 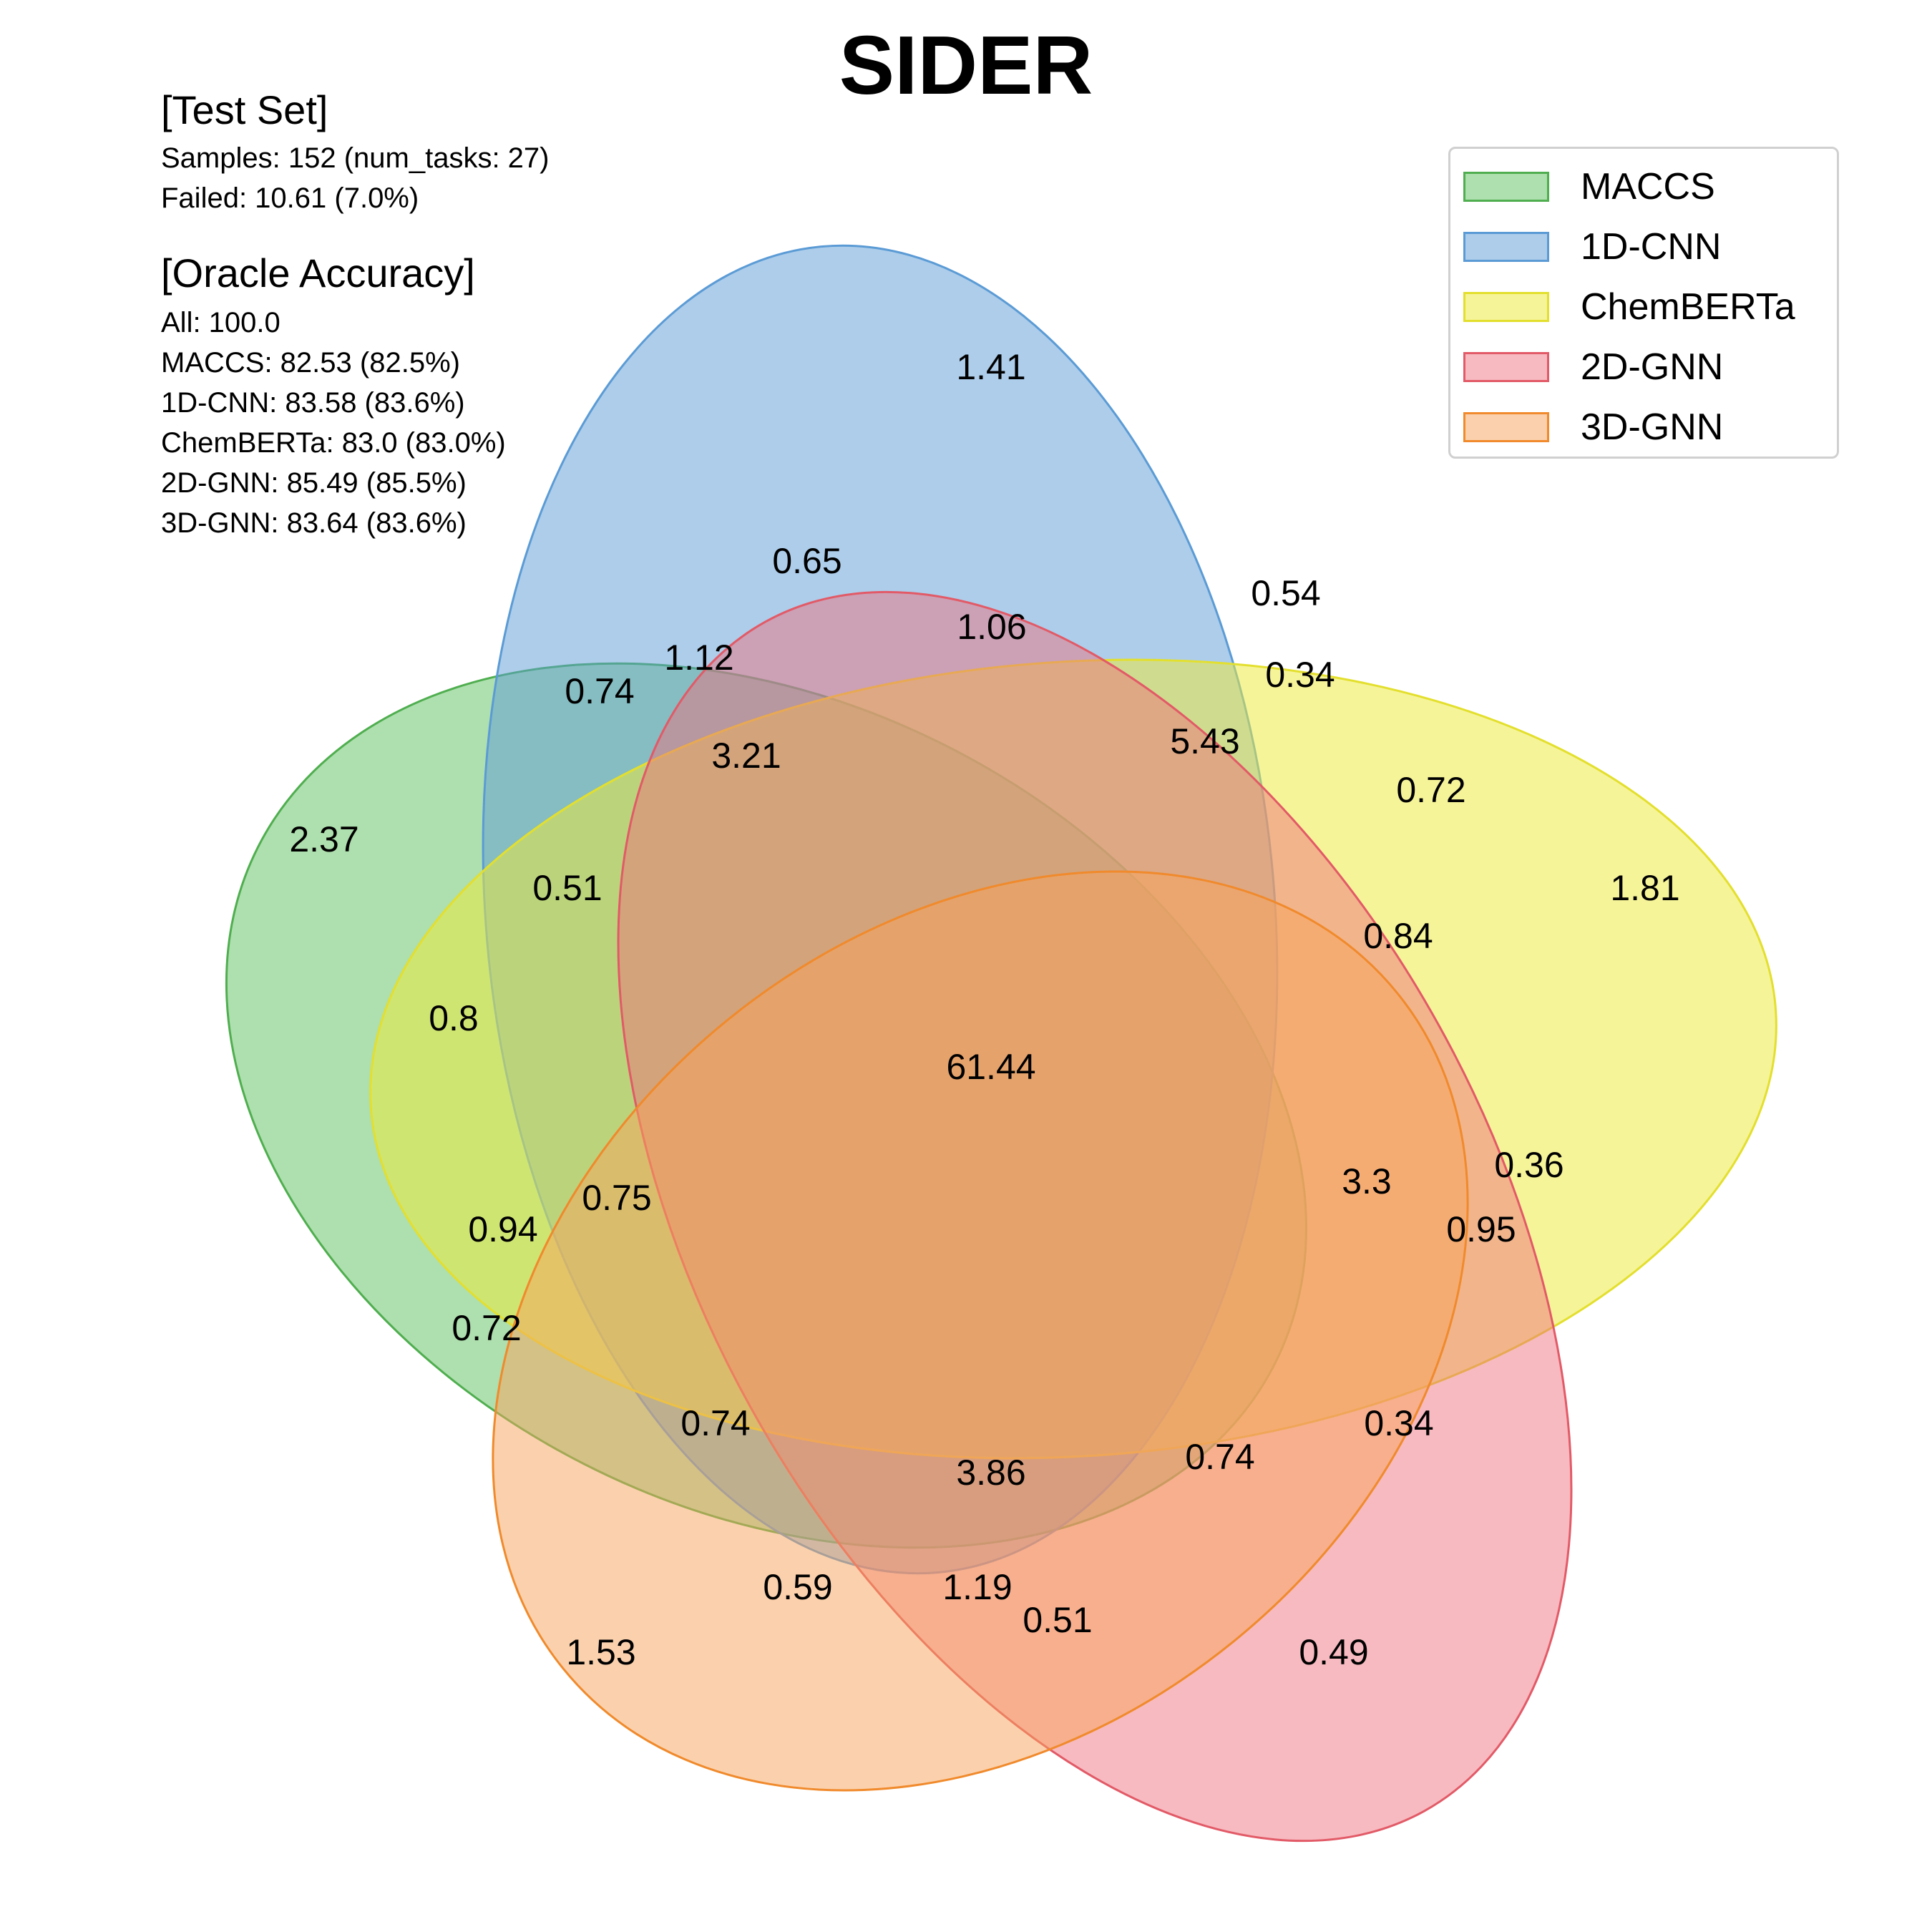 I want to click on region-label: 0.36, so click(x=1529, y=1165).